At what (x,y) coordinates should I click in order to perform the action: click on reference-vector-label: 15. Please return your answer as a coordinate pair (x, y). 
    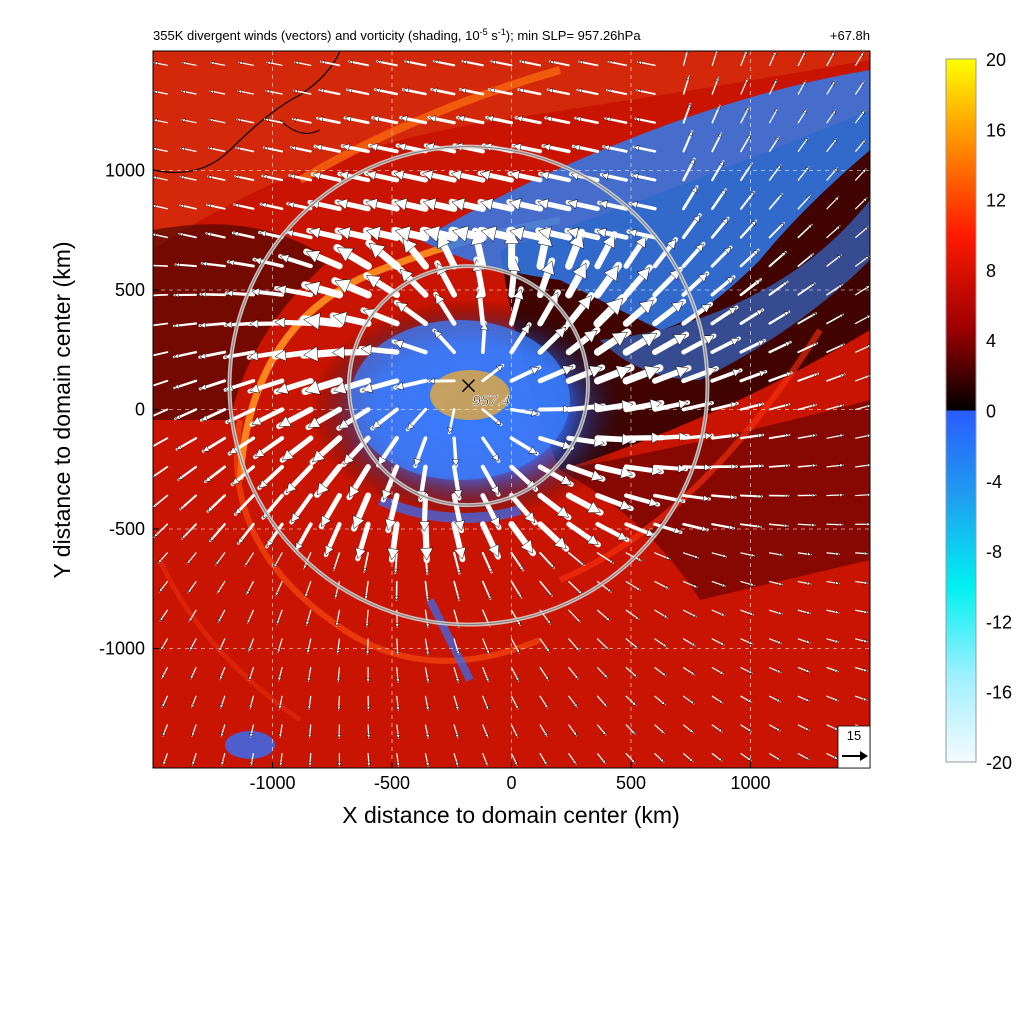
    Looking at the image, I should click on (854, 735).